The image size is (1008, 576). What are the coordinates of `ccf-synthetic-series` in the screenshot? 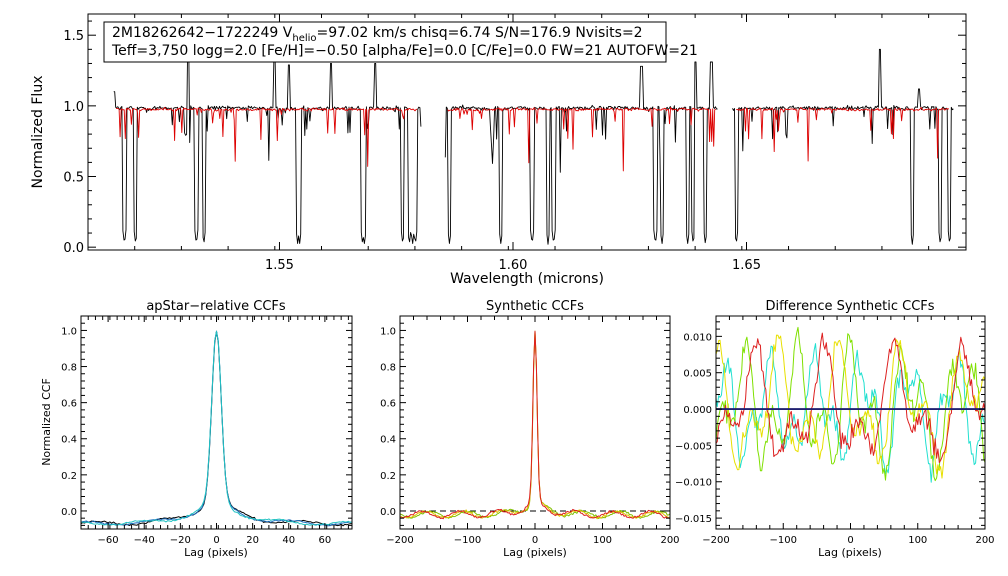 It's located at (535, 425).